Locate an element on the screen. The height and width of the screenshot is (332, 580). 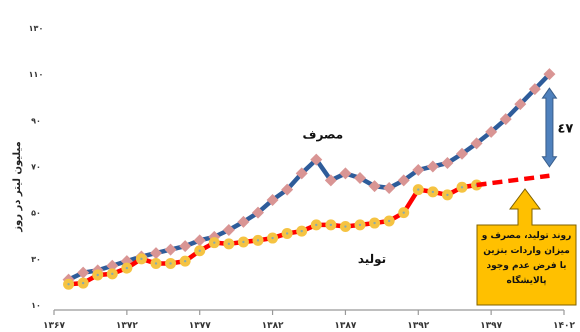
x-tick-label: ۱۳۶۷ is located at coordinates (54, 326).